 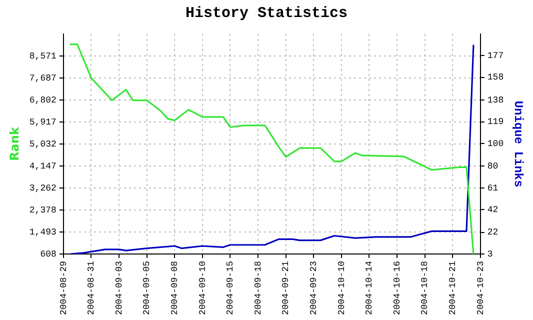 What do you see at coordinates (490, 254) in the screenshot?
I see `y2-tick-label: 3` at bounding box center [490, 254].